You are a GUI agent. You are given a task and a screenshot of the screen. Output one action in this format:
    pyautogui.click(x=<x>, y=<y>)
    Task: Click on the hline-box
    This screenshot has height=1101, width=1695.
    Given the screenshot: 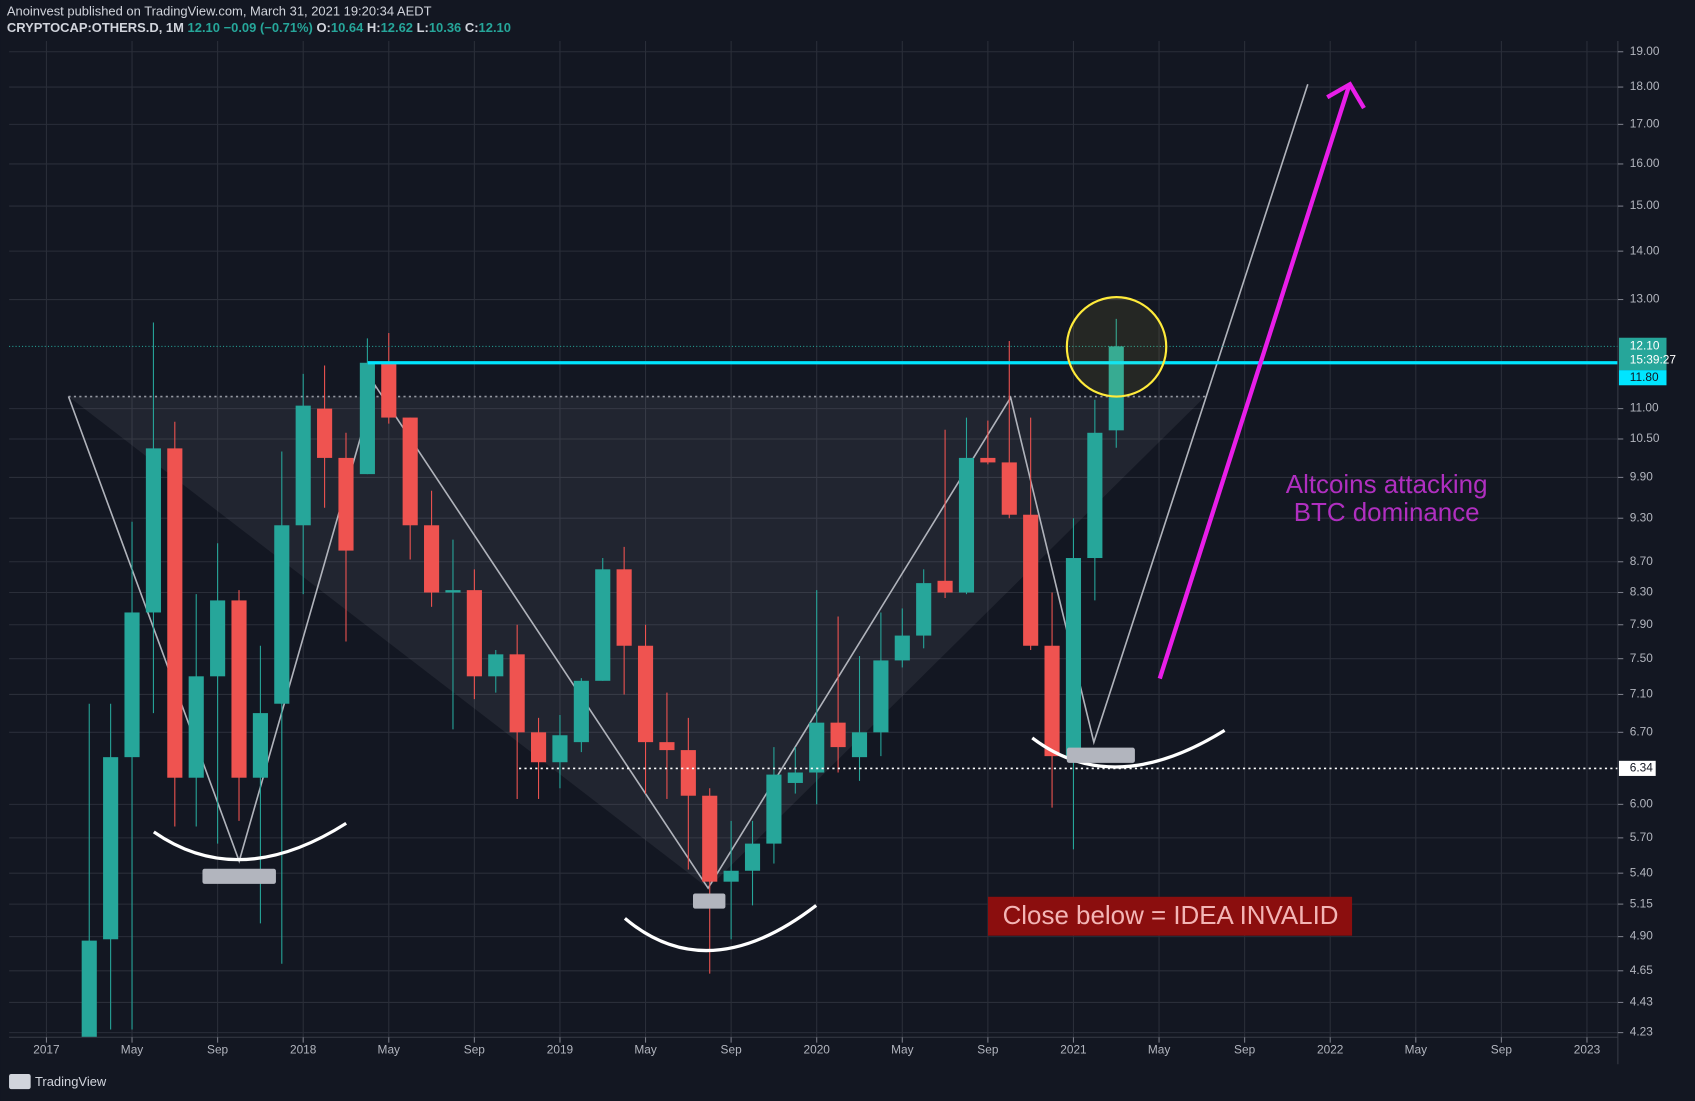 What is the action you would take?
    pyautogui.click(x=1642, y=378)
    